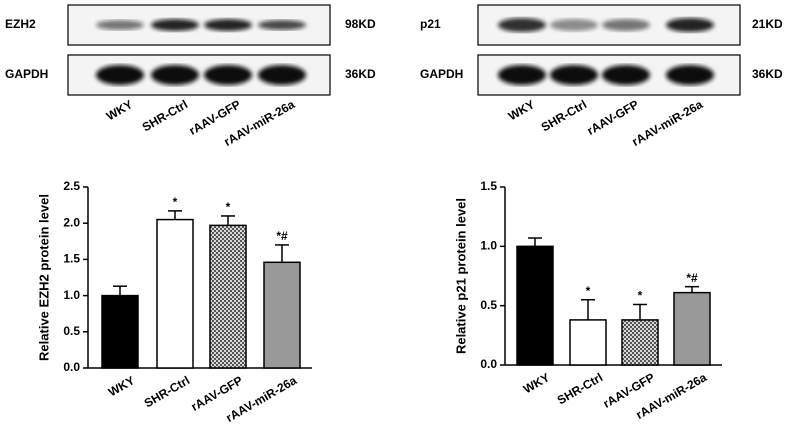  Describe the element at coordinates (71, 222) in the screenshot. I see `y-tick-label: 2.0` at that location.